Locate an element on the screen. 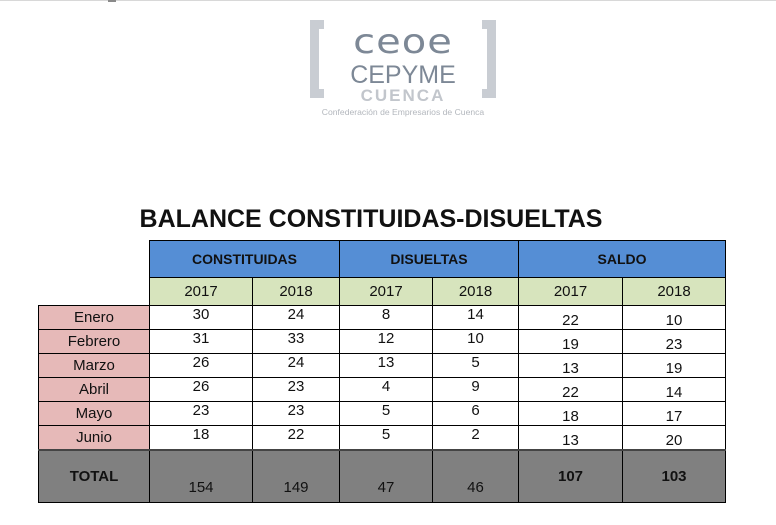 The image size is (776, 525). saldo-cell: 20 is located at coordinates (674, 438).